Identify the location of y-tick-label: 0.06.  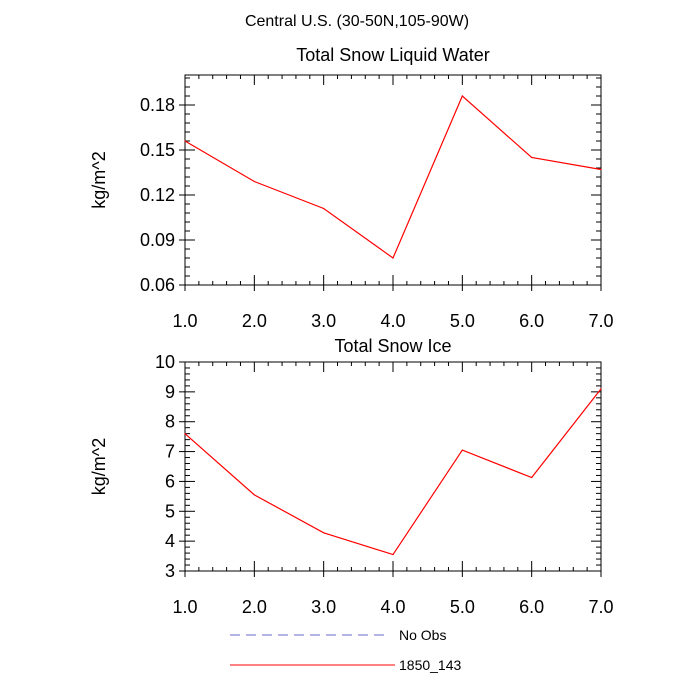
(157, 285).